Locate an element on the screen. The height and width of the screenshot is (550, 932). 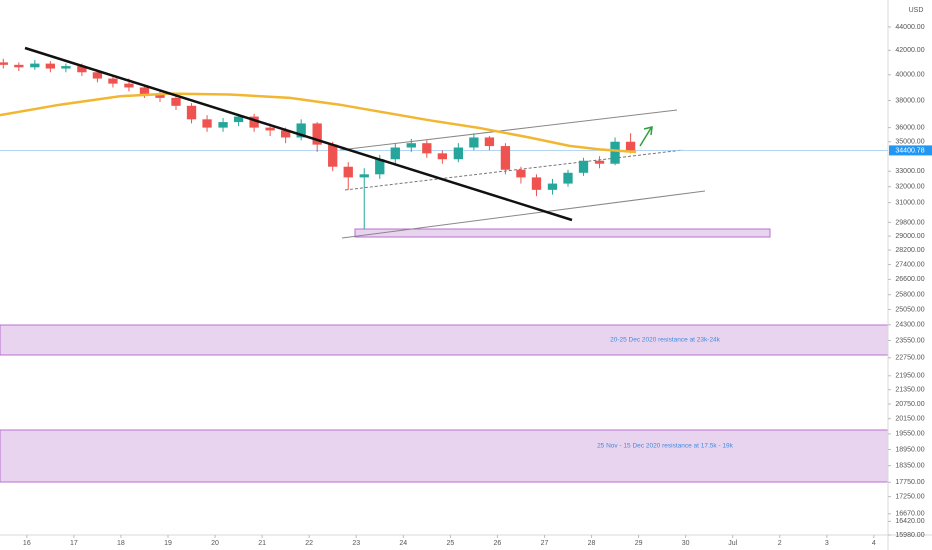
annotation: 20-25 Dec 2020 resistance at 23k-24k is located at coordinates (665, 340).